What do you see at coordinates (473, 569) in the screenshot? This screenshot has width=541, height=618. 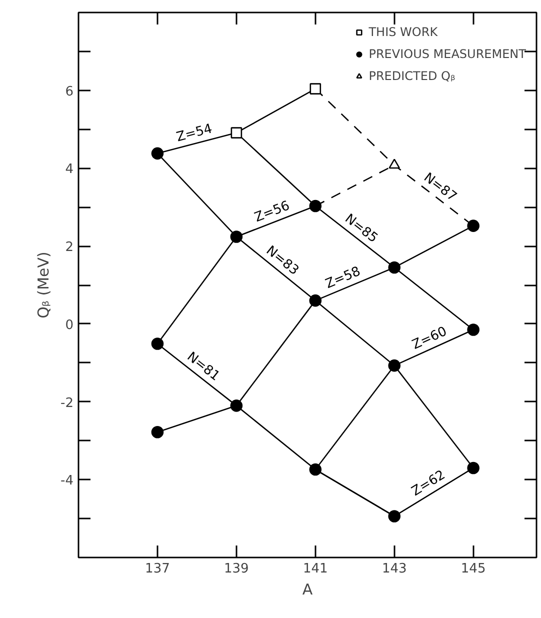 I see `x-tick-label: 145` at bounding box center [473, 569].